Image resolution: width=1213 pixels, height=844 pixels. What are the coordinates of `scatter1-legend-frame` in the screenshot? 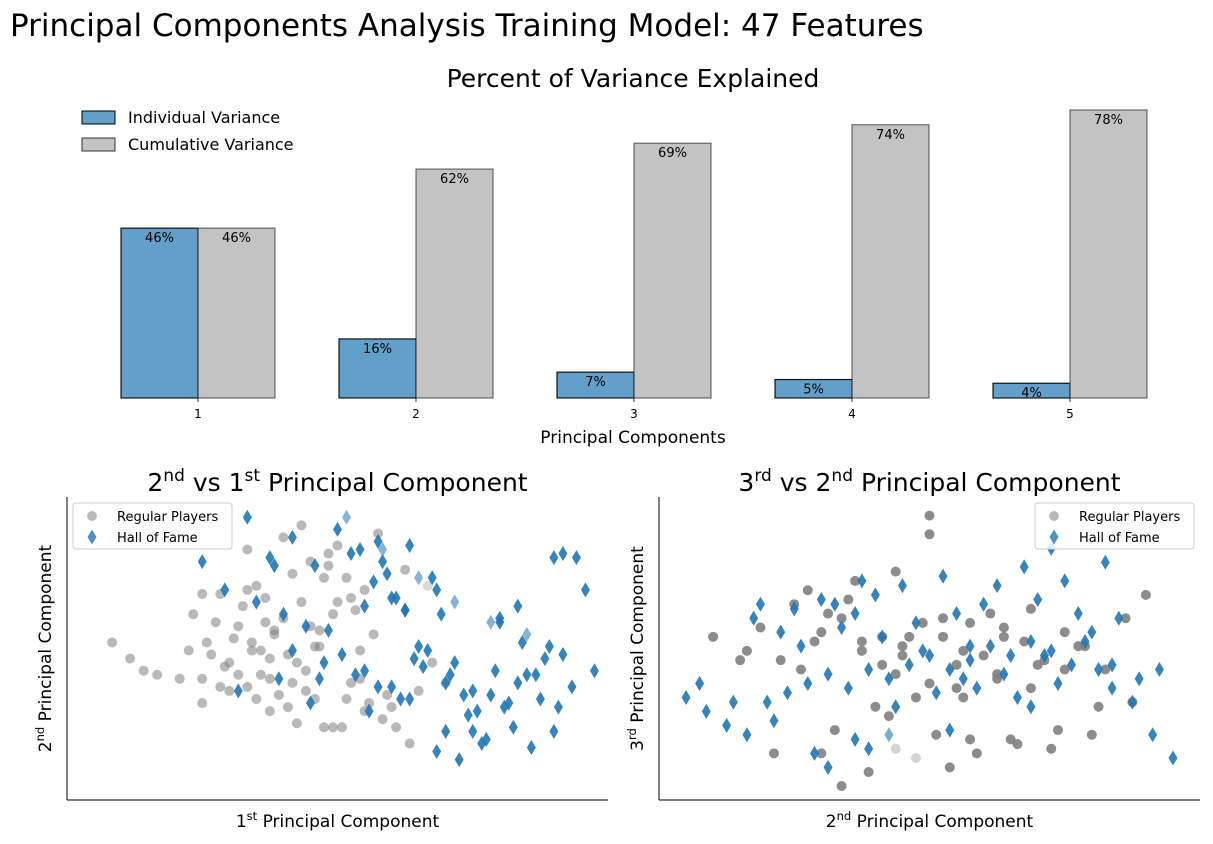 It's located at (152, 526).